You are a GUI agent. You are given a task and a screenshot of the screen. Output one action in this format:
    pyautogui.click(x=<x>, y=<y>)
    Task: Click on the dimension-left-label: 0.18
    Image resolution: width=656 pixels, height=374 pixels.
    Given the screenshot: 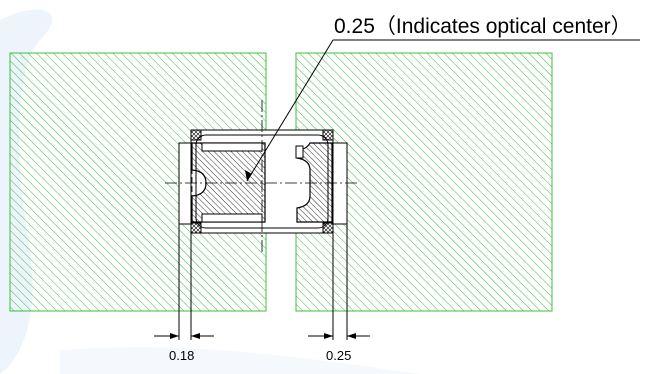 What is the action you would take?
    pyautogui.click(x=181, y=355)
    